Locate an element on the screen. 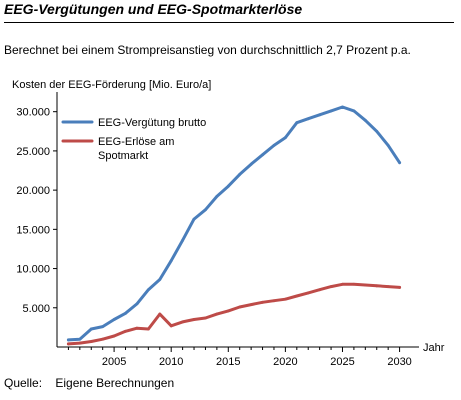 The image size is (461, 400). x-tick-label: 2020 is located at coordinates (285, 362).